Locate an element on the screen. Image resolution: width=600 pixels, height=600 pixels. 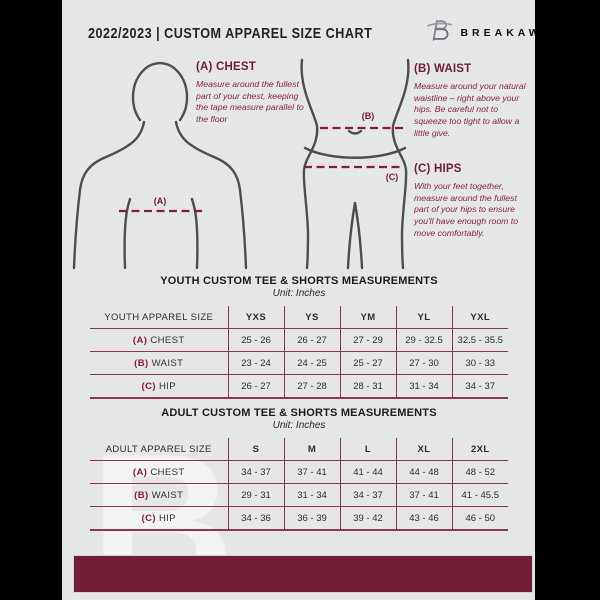
size-column-header: XL is located at coordinates (423, 449).